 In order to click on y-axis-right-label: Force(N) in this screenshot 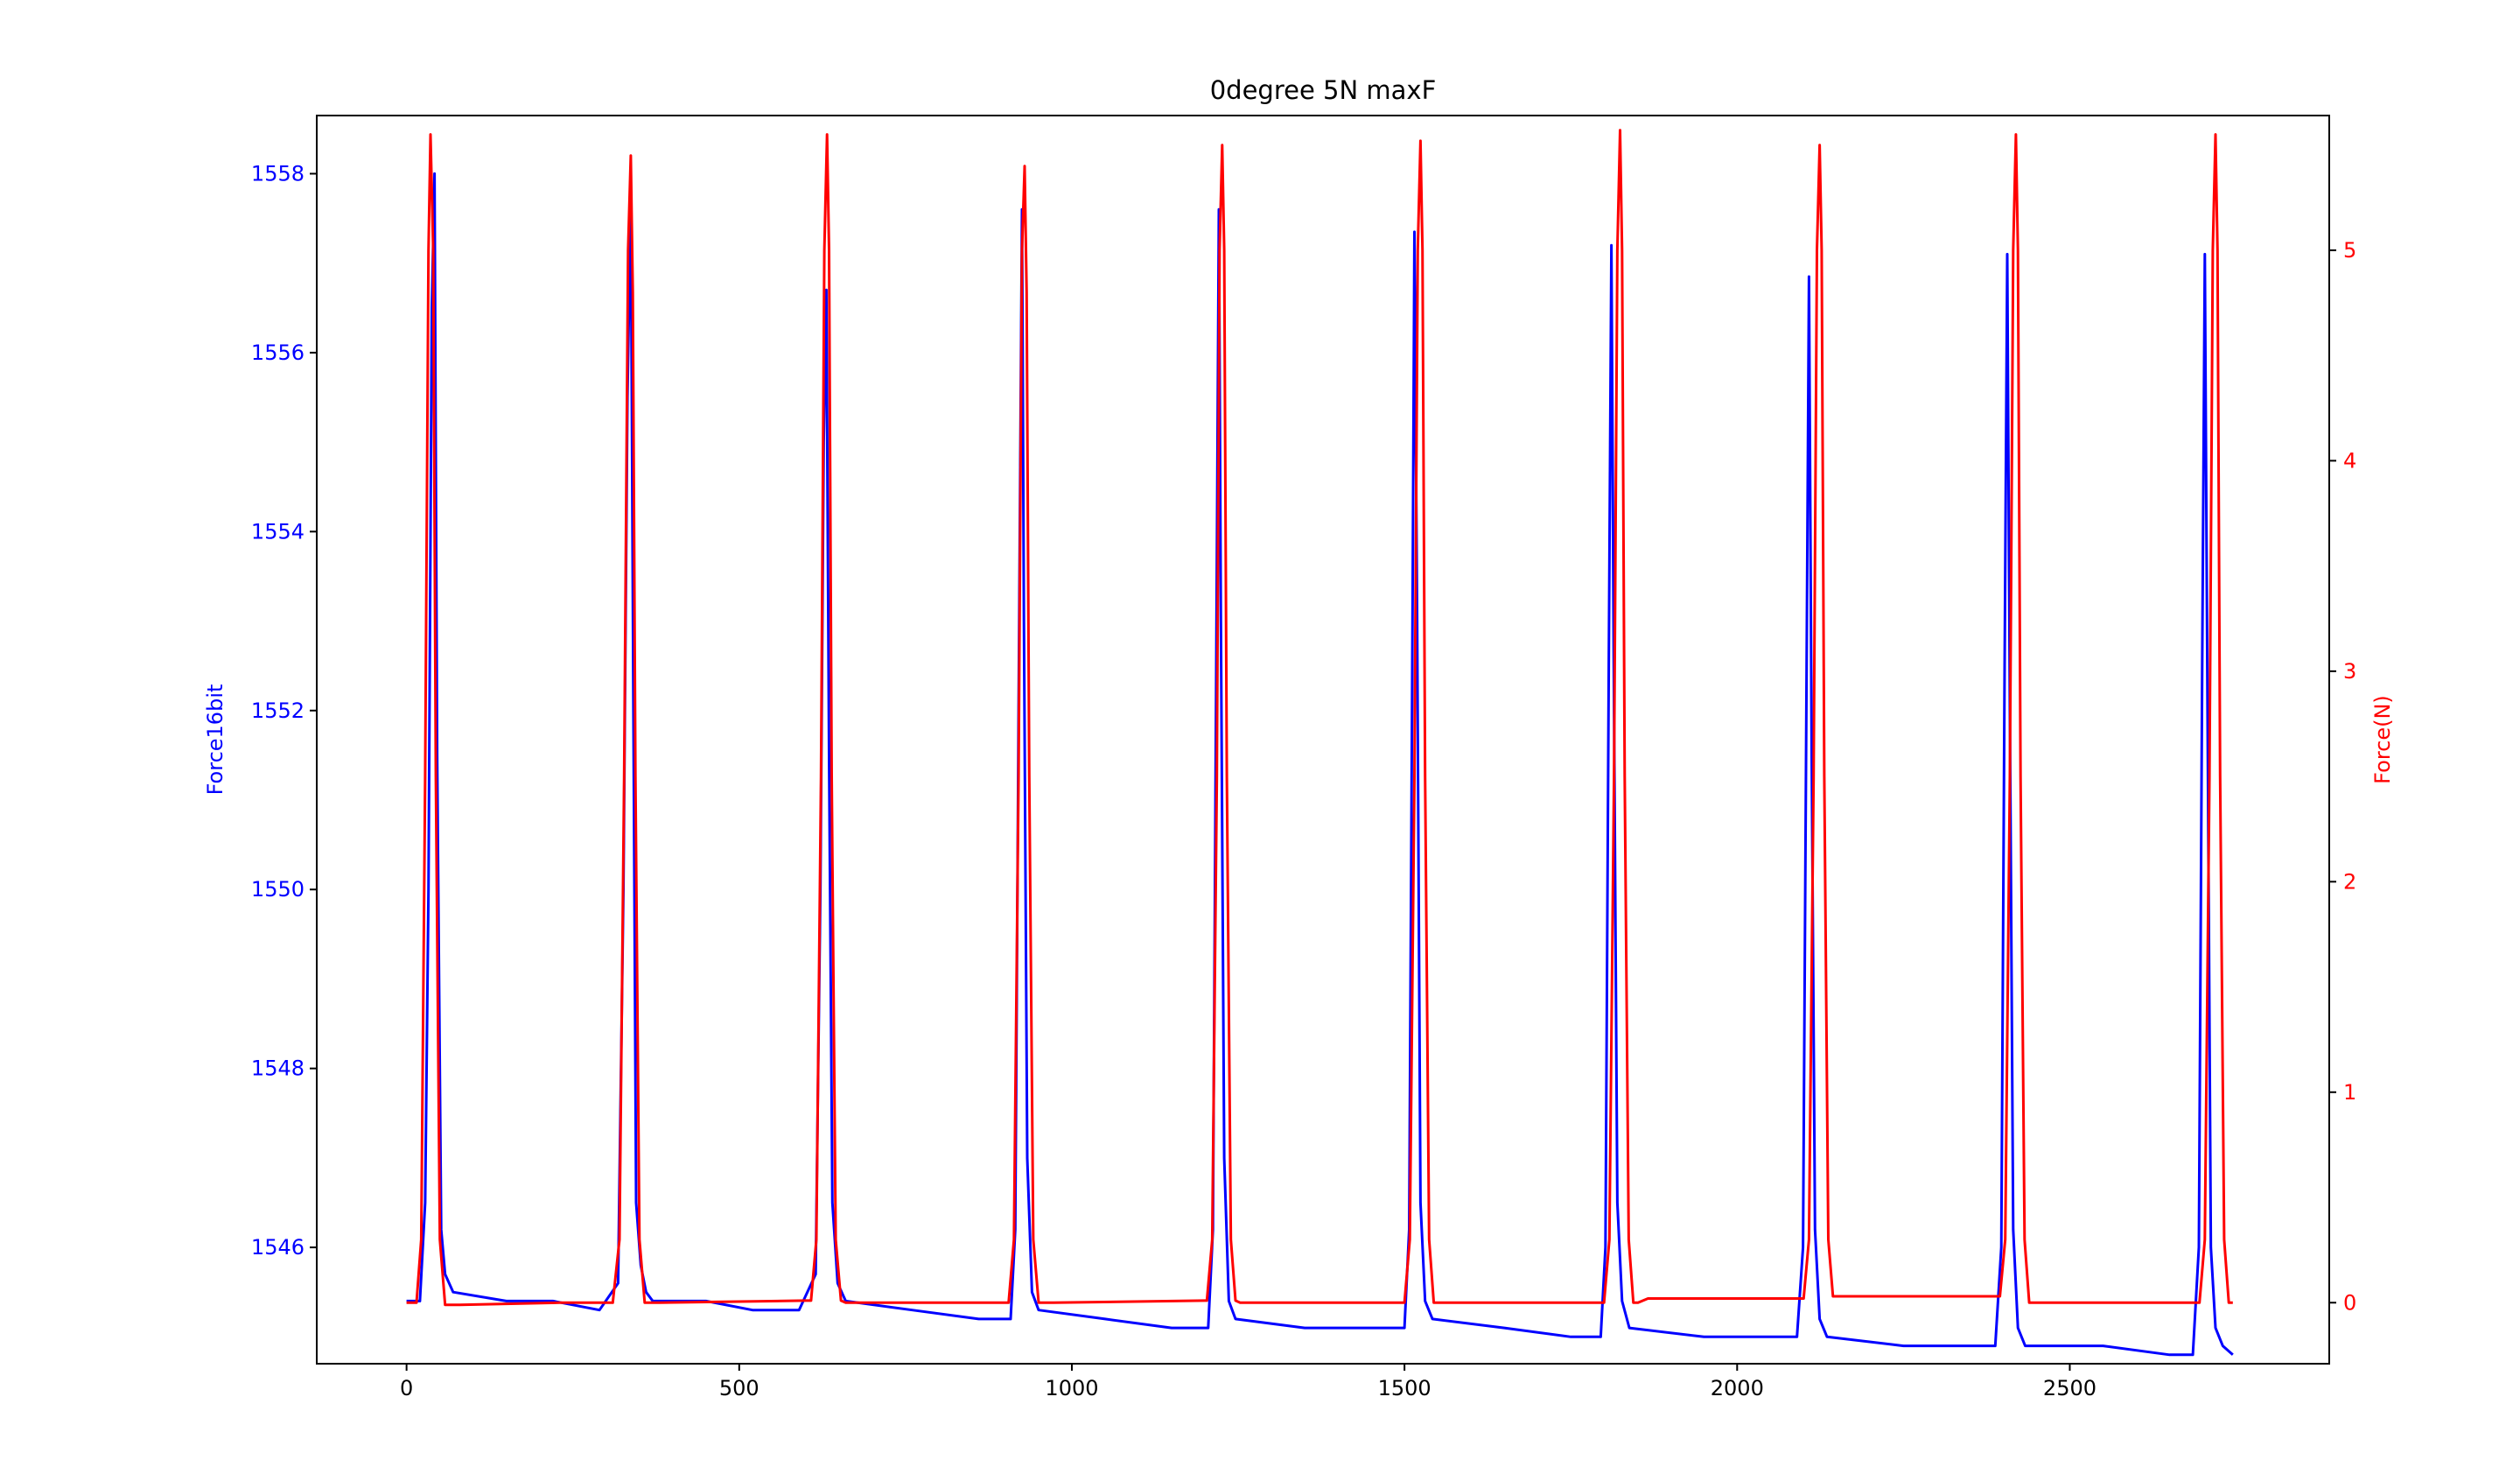, I will do `click(2382, 739)`.